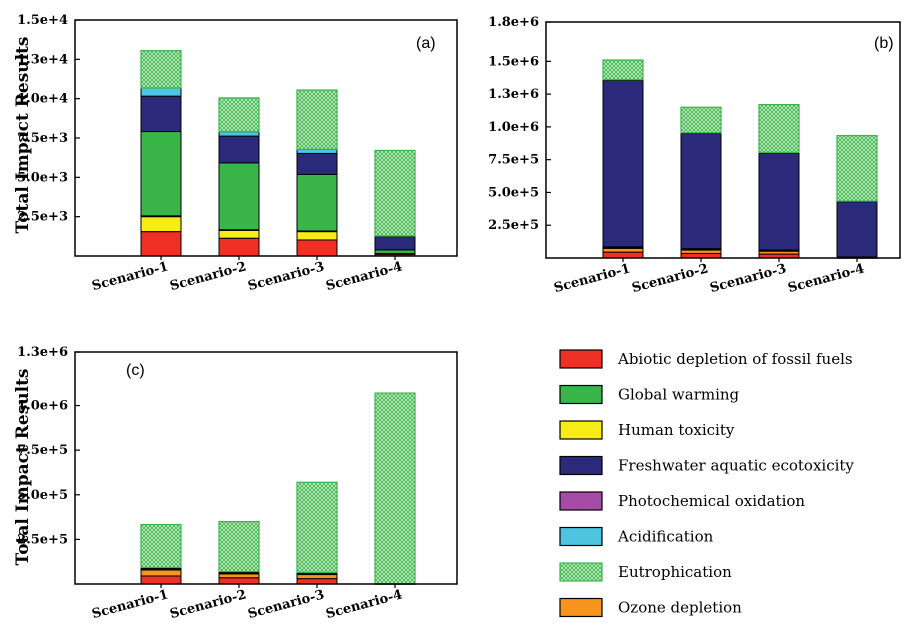  I want to click on y-tick-label: 5.0e+3, so click(42, 177).